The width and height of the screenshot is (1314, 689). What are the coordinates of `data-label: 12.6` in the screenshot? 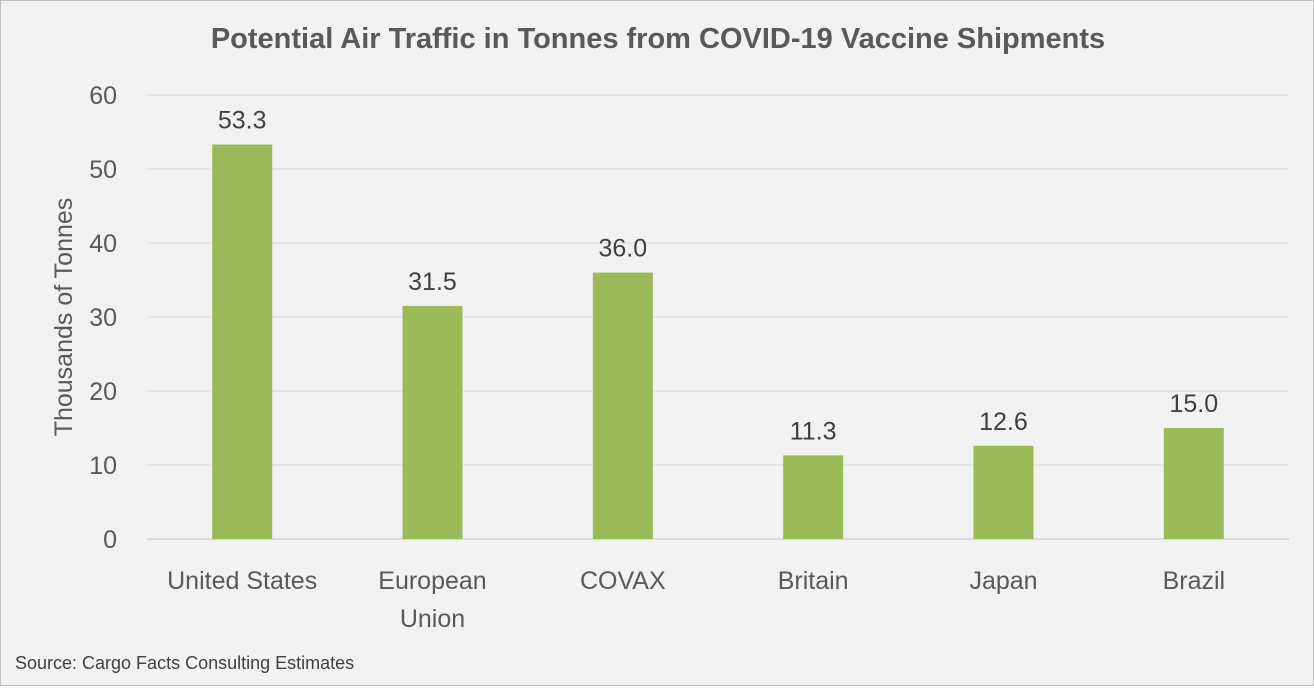 It's located at (1003, 422).